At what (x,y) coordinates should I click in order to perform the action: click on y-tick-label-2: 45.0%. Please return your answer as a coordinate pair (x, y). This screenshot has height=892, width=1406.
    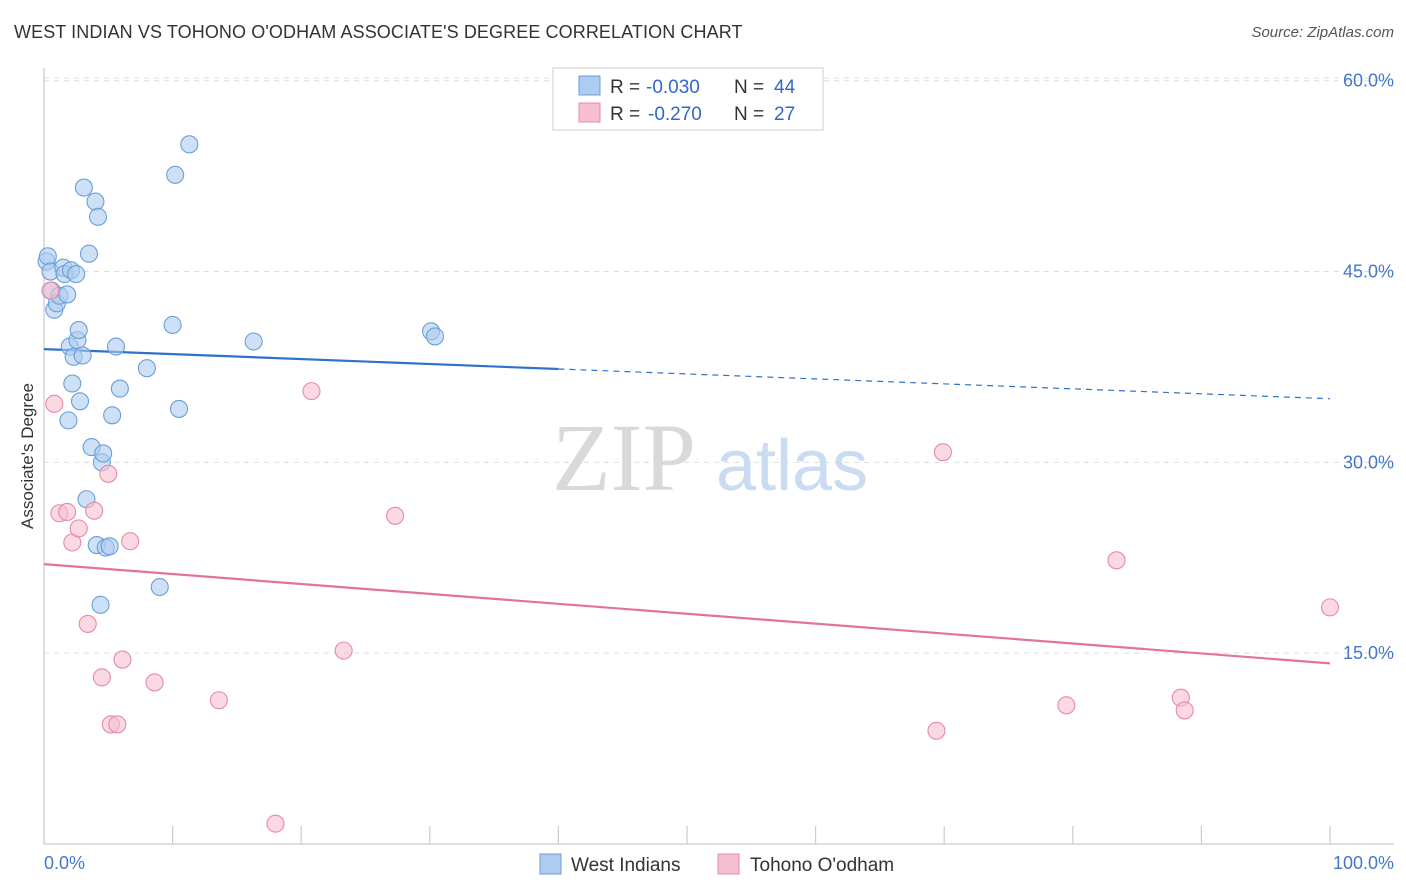
    Looking at the image, I should click on (1368, 272).